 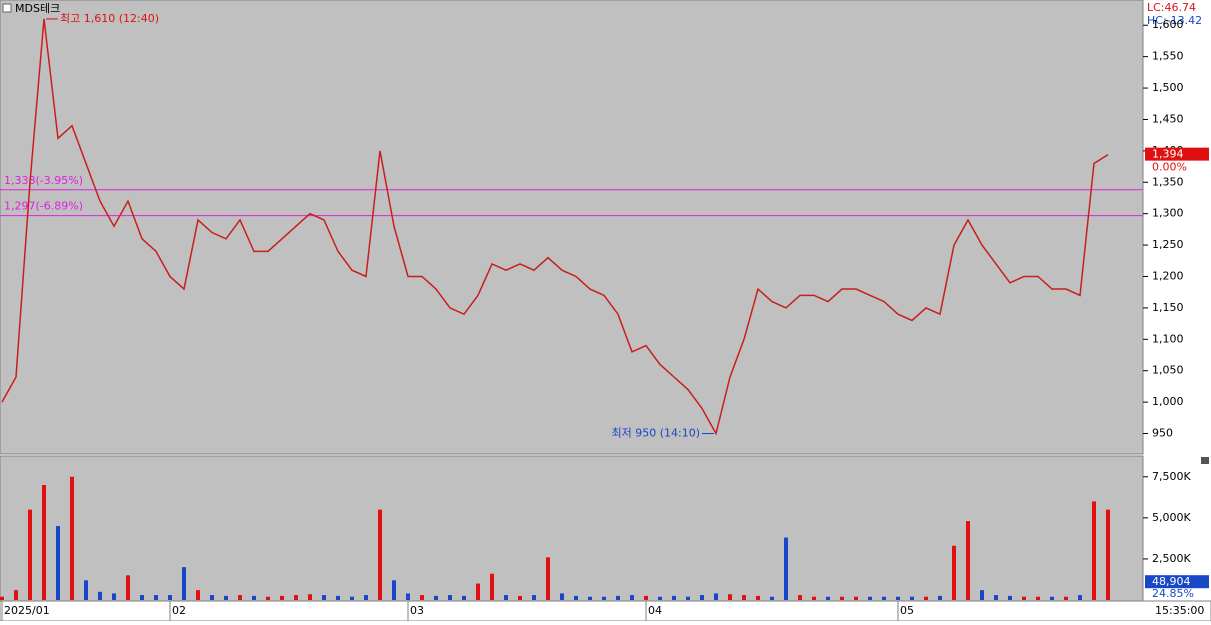 What do you see at coordinates (1171, 558) in the screenshot?
I see `y-tick-label: 2,500K` at bounding box center [1171, 558].